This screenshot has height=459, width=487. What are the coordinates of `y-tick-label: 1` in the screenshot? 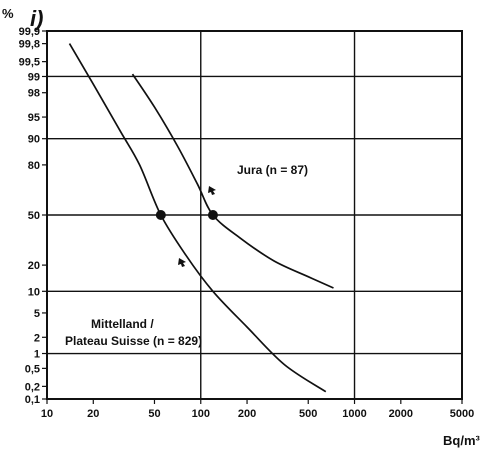 It's located at (37, 355).